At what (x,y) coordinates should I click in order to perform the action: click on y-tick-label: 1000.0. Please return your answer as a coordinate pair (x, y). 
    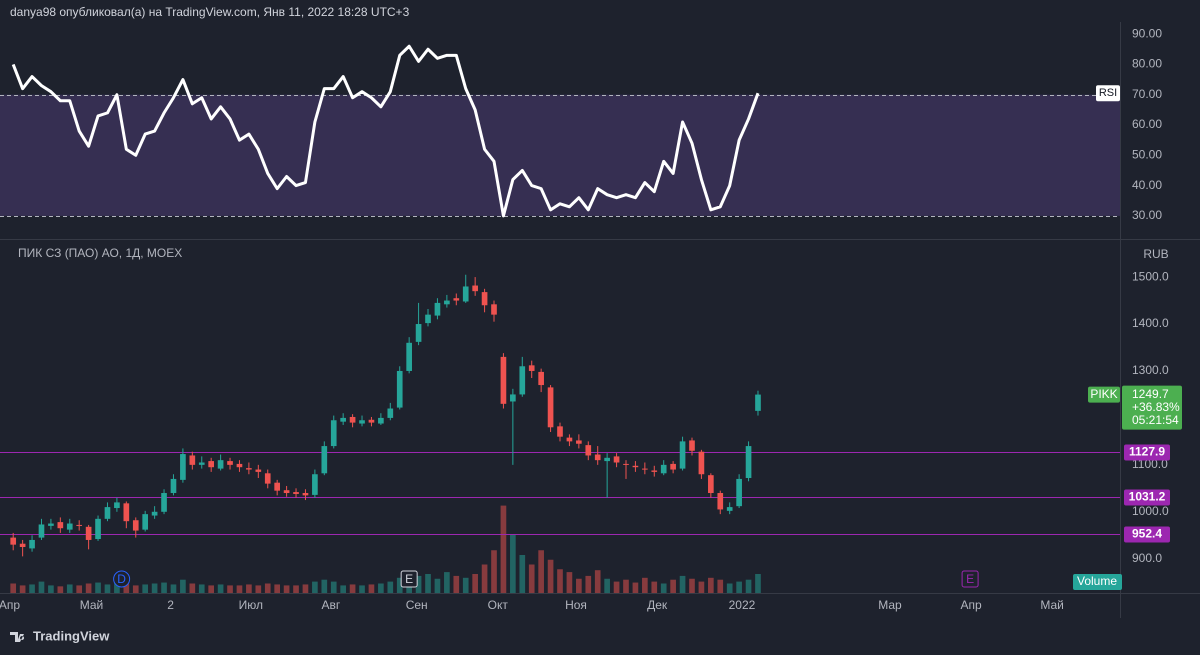
    Looking at the image, I should click on (1150, 511).